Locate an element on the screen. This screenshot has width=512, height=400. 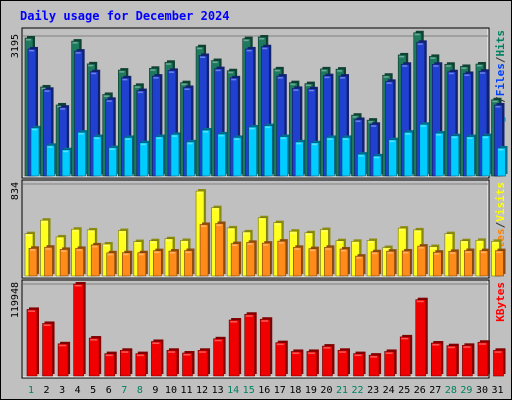
x-tick-label-day-14: 14 is located at coordinates (233, 390).